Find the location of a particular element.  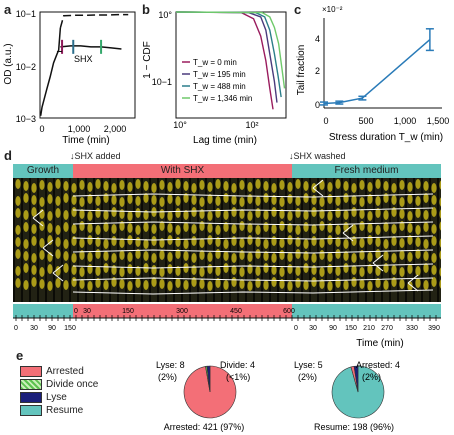

a-ylabel: OD (a.u.) is located at coordinates (8, 63).